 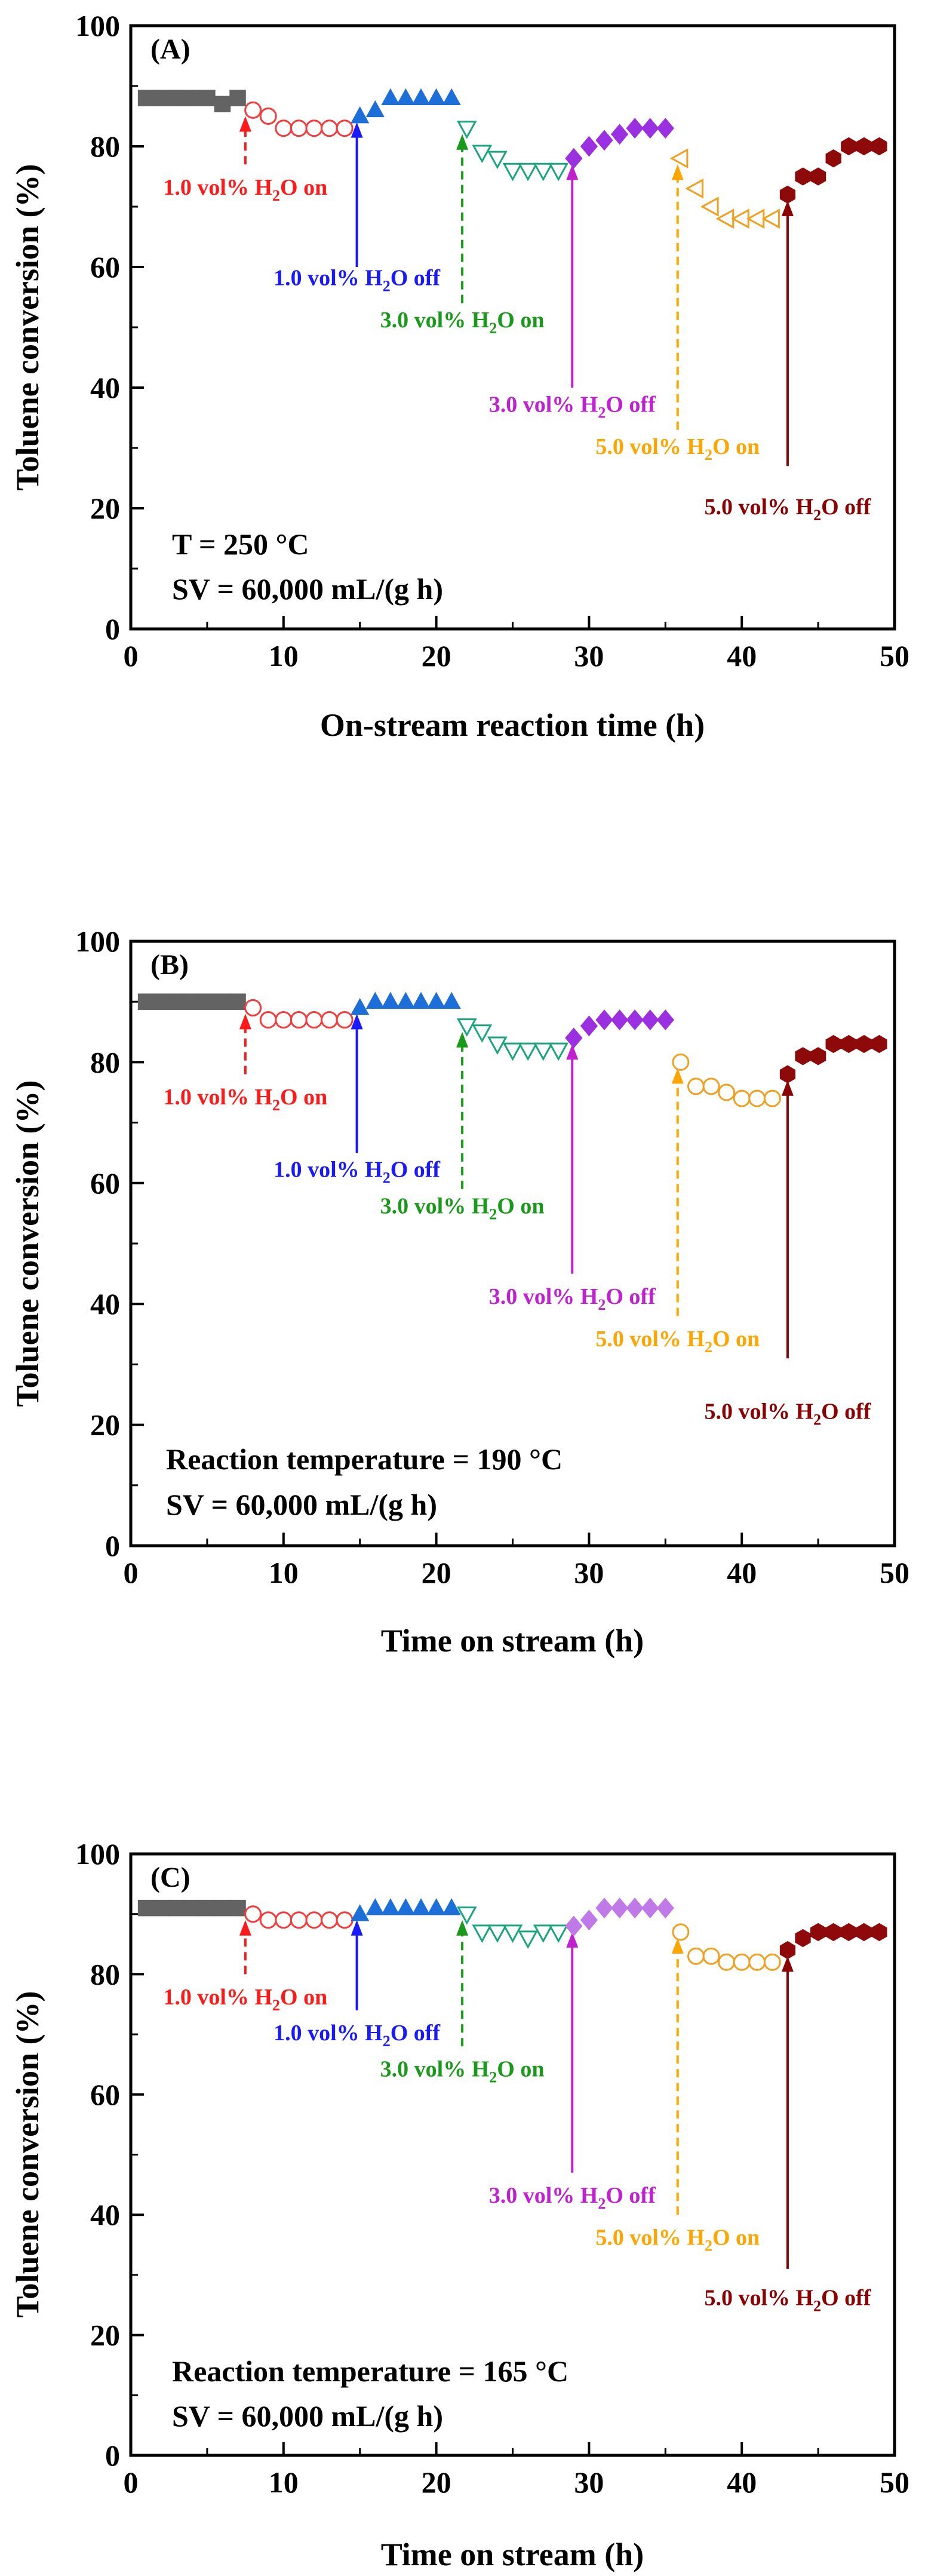 What do you see at coordinates (301, 1504) in the screenshot?
I see `condition-line-2: SV = 60,000 mL/(g h)` at bounding box center [301, 1504].